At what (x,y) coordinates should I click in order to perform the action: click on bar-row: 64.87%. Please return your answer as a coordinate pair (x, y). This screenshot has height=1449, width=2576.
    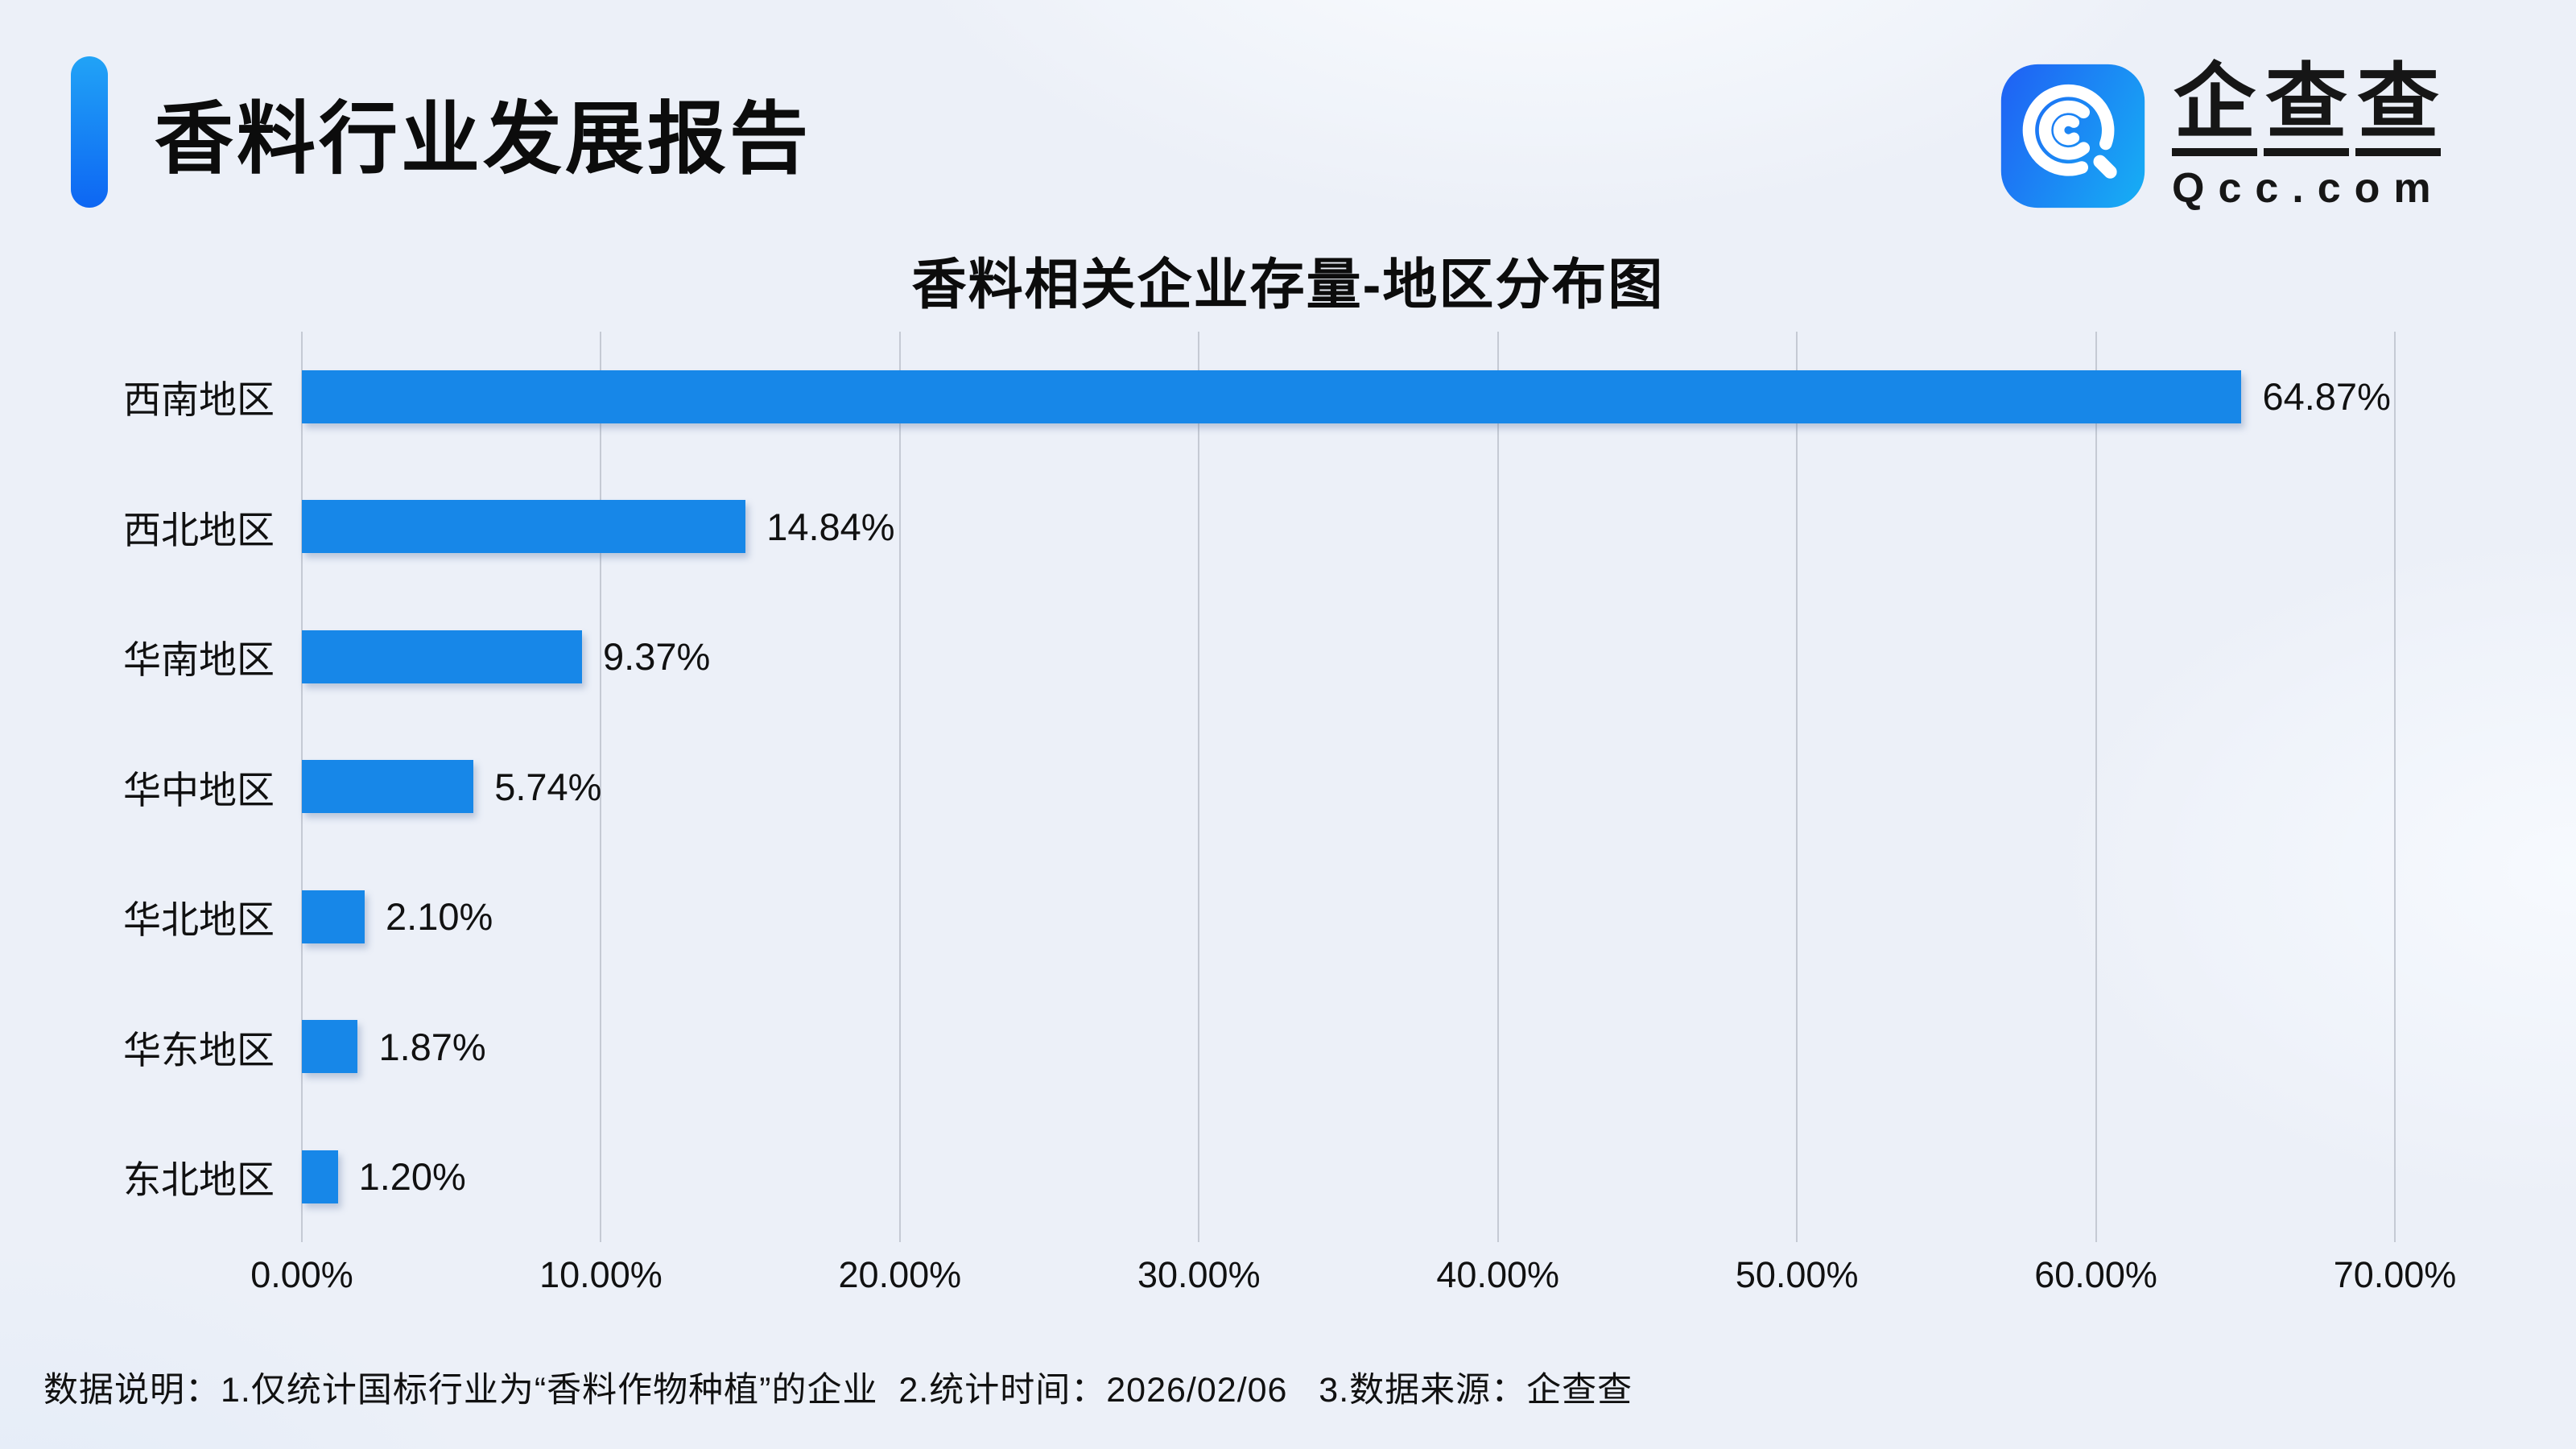
    Looking at the image, I should click on (1348, 397).